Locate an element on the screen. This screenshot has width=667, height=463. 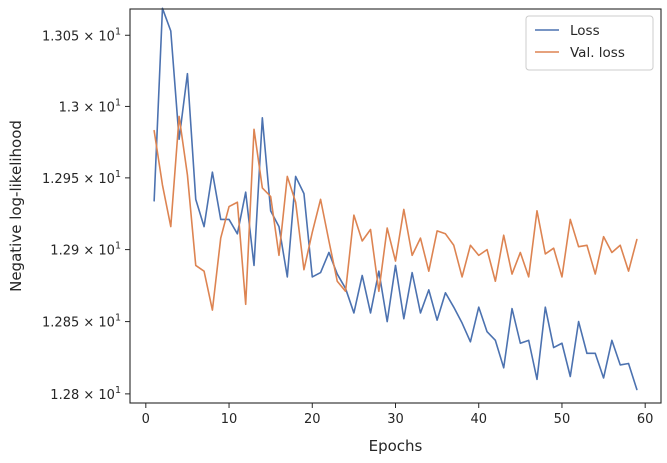
y-tick-label: 1.285 × 10¹ is located at coordinates (81, 322).